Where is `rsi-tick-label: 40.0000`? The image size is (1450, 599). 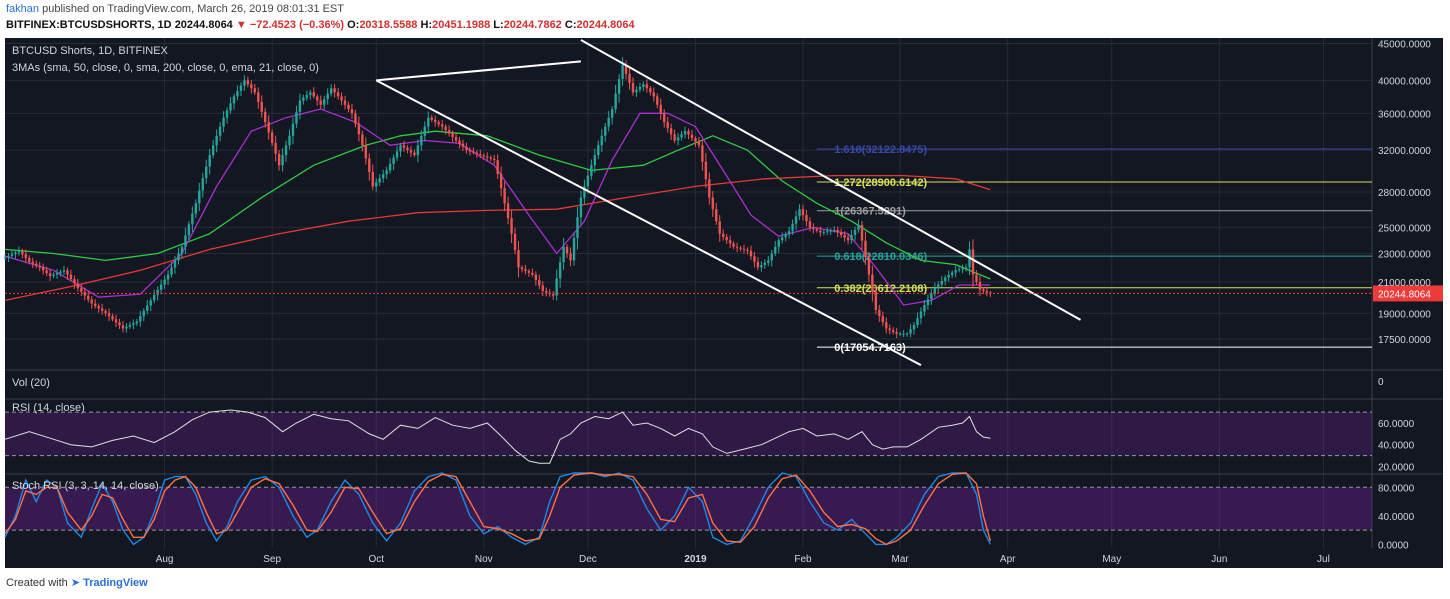
rsi-tick-label: 40.0000 is located at coordinates (1396, 446).